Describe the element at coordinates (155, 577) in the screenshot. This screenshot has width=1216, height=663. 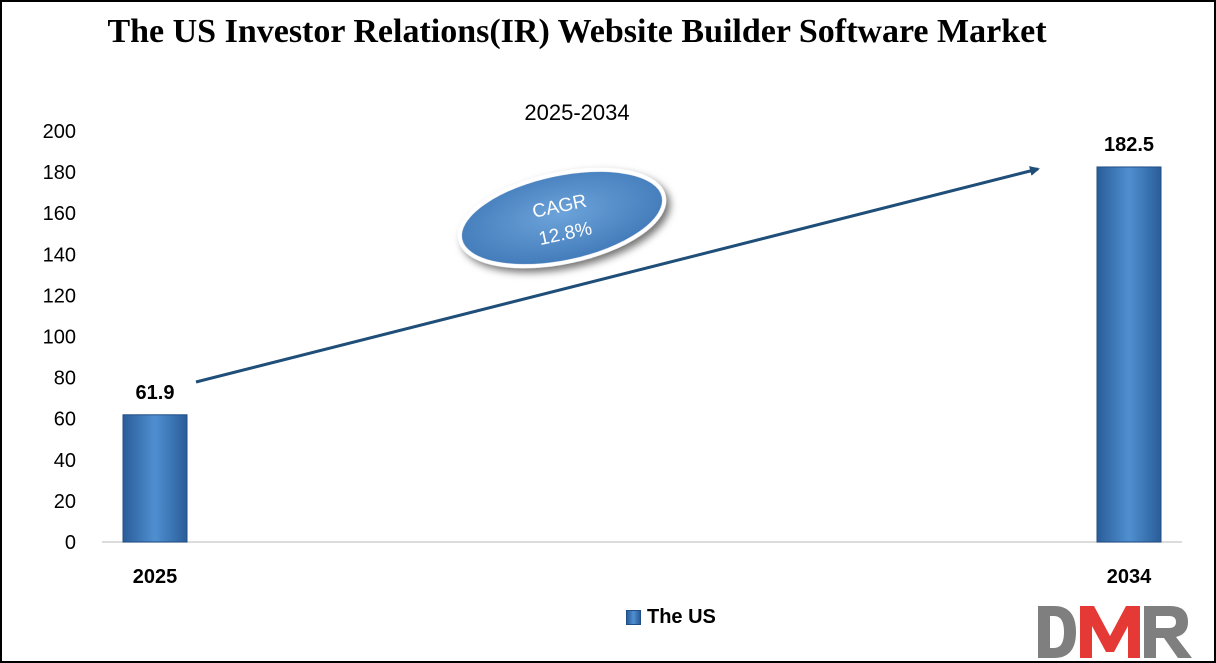
I see `x-tick-label-2025: 2025` at that location.